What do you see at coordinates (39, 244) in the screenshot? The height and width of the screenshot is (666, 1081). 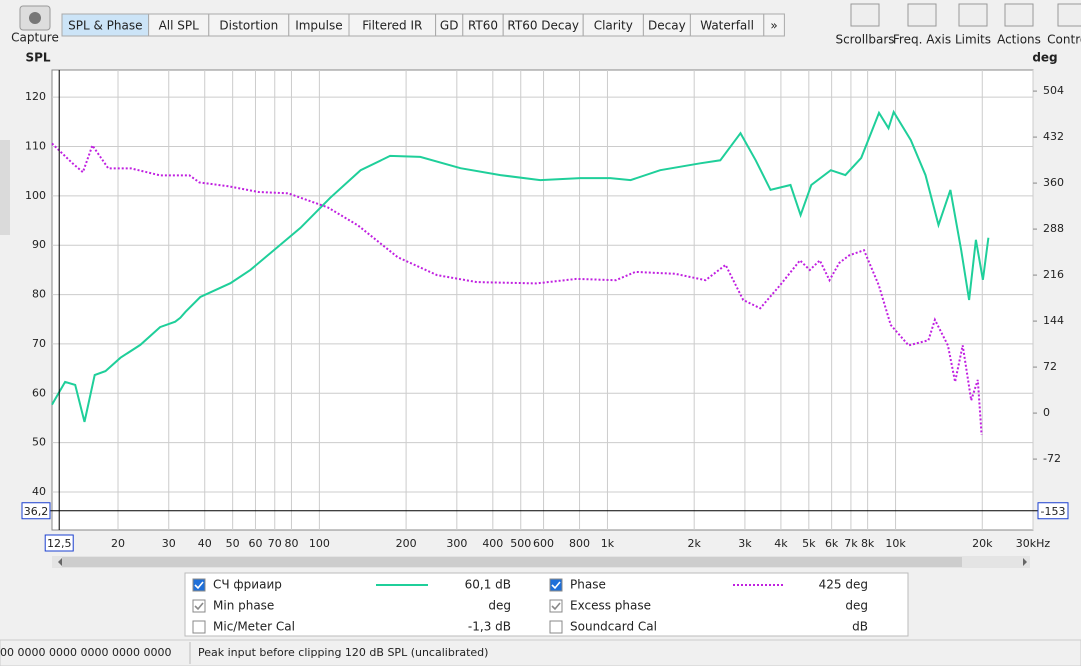 I see `y-tick-label: 90` at bounding box center [39, 244].